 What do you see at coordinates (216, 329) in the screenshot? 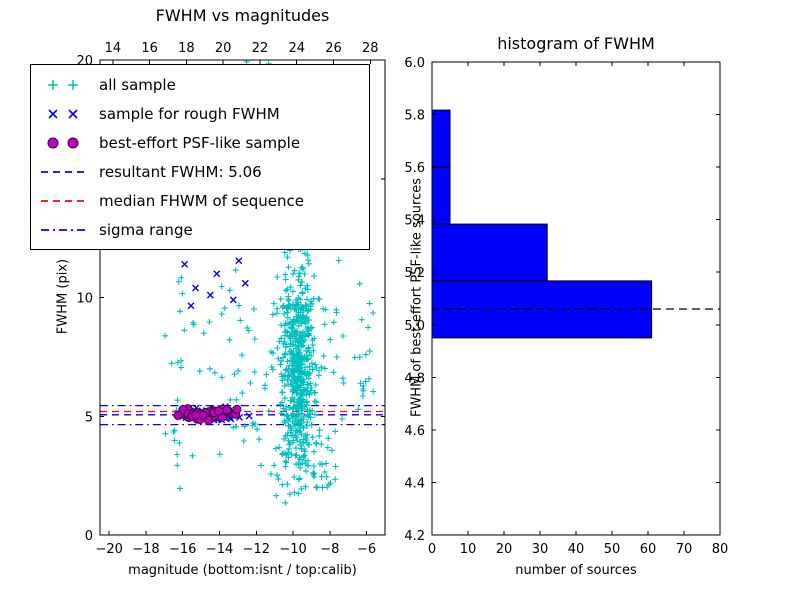
I see `series-sample-for-rough-fwhm` at bounding box center [216, 329].